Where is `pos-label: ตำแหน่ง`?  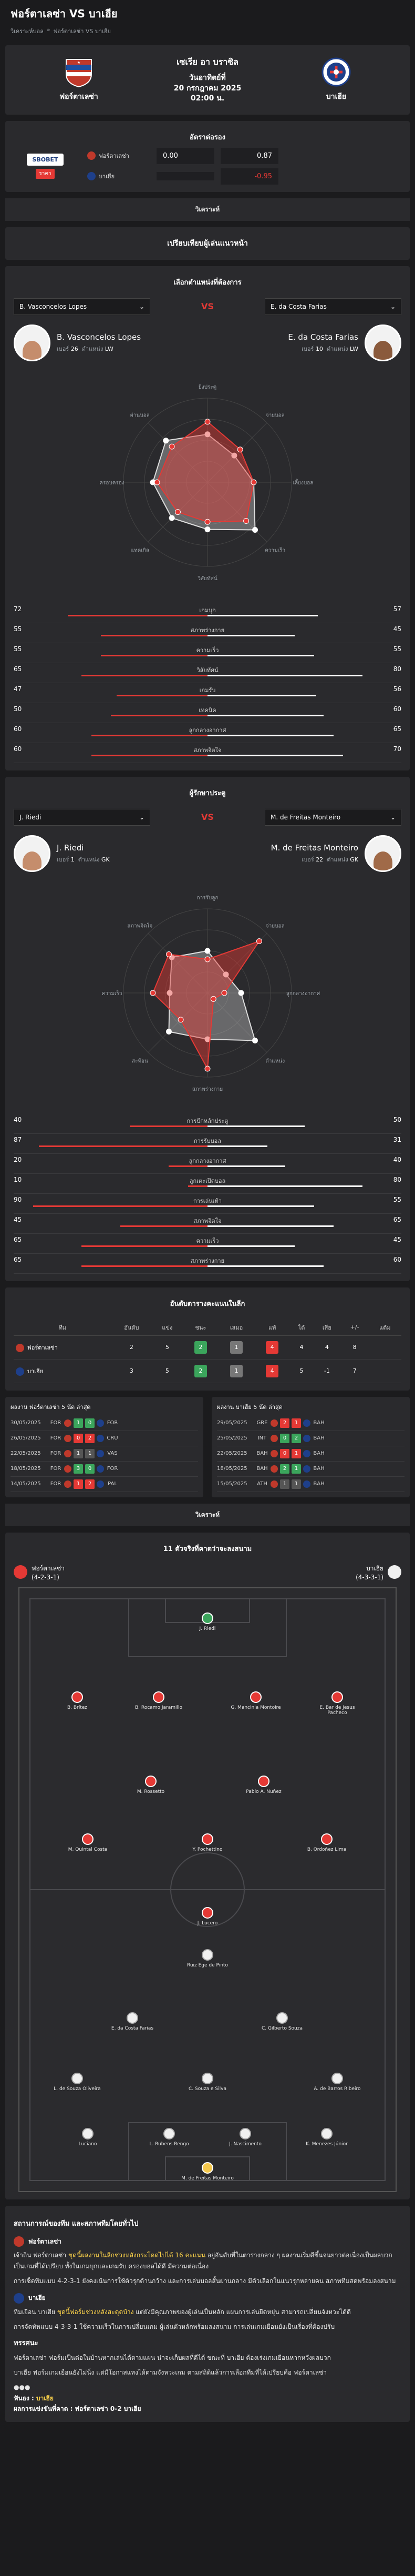
pos-label: ตำแหน่ง is located at coordinates (337, 348).